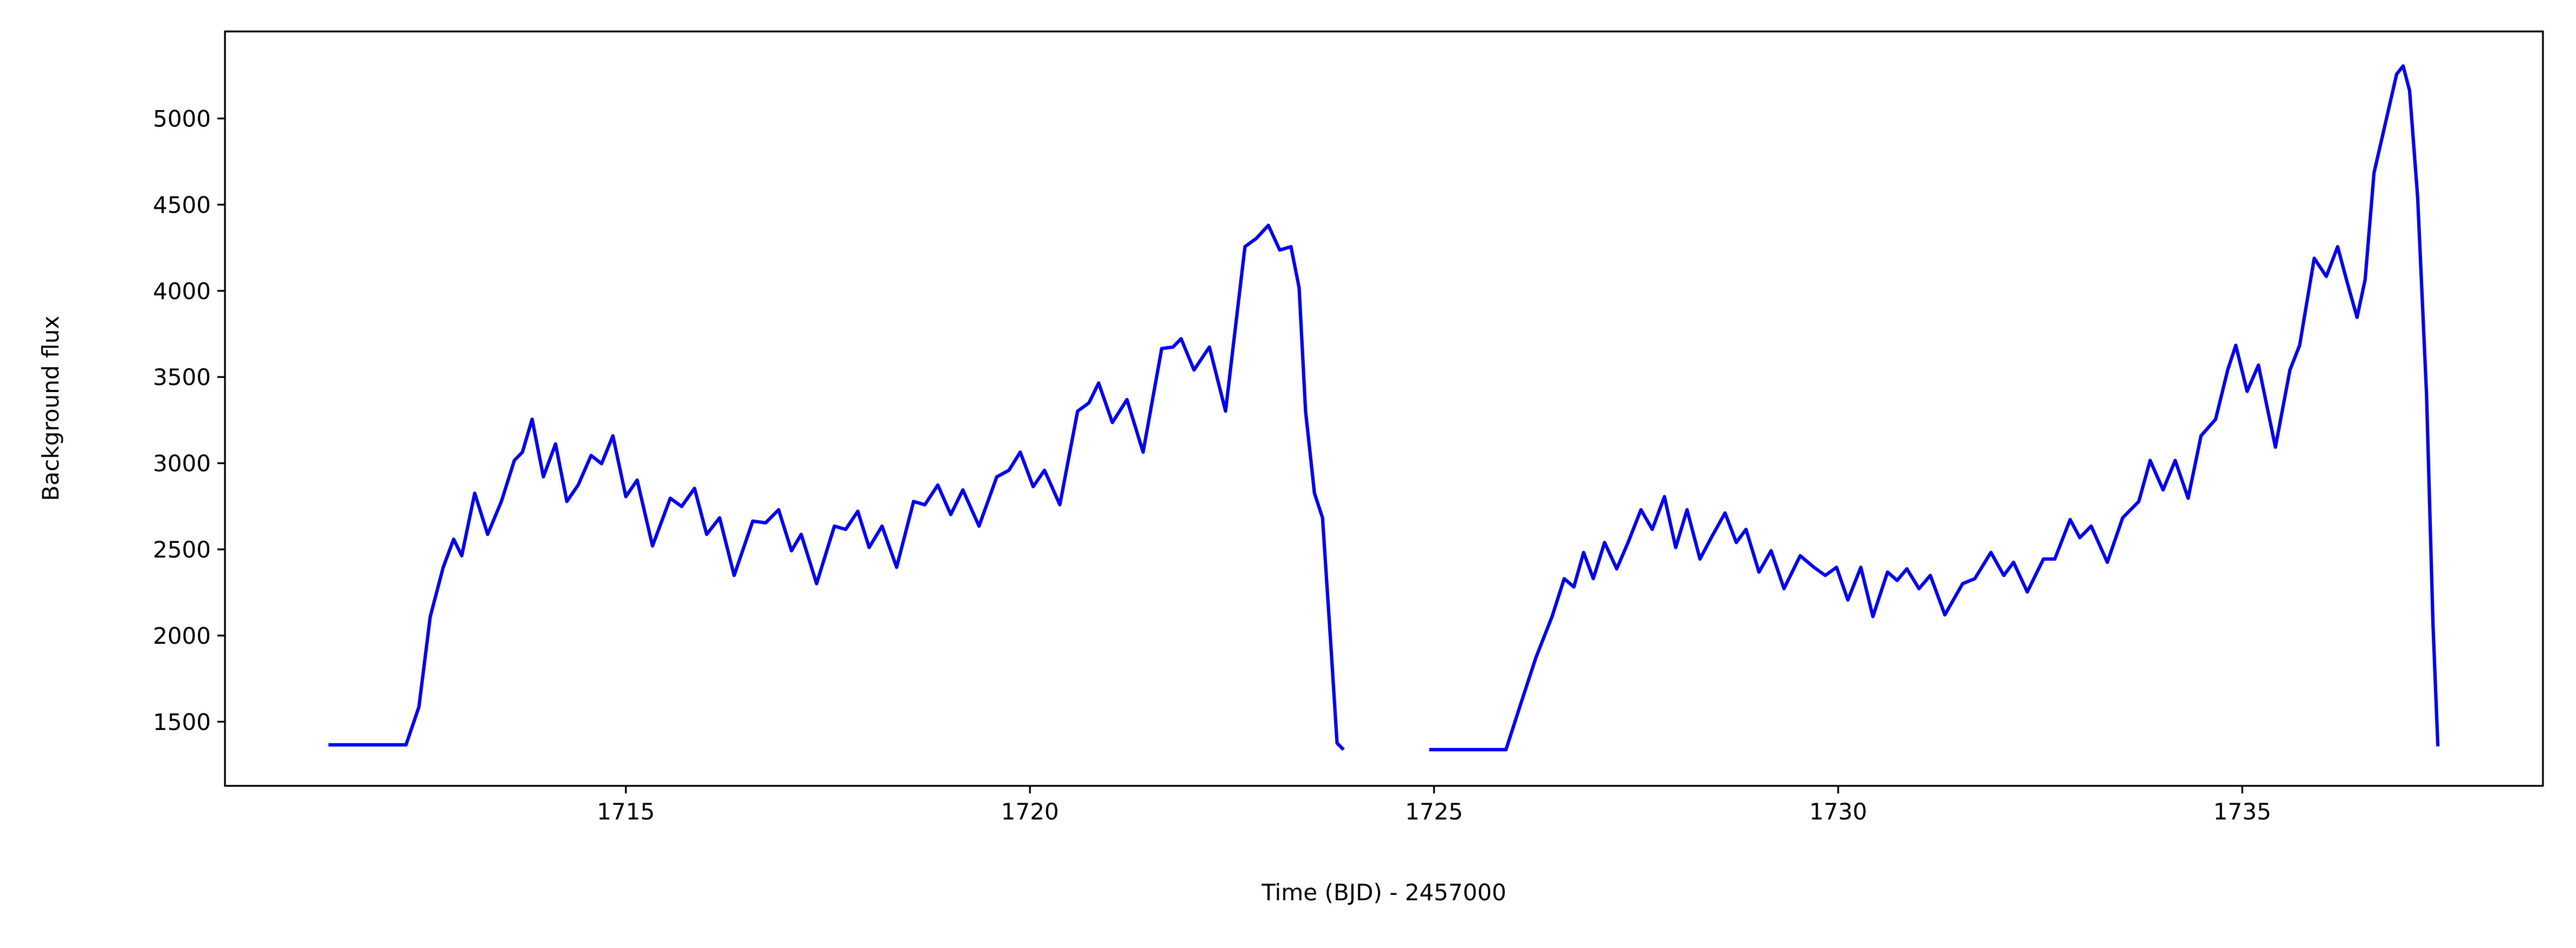  I want to click on y-tick-label: 3000, so click(182, 463).